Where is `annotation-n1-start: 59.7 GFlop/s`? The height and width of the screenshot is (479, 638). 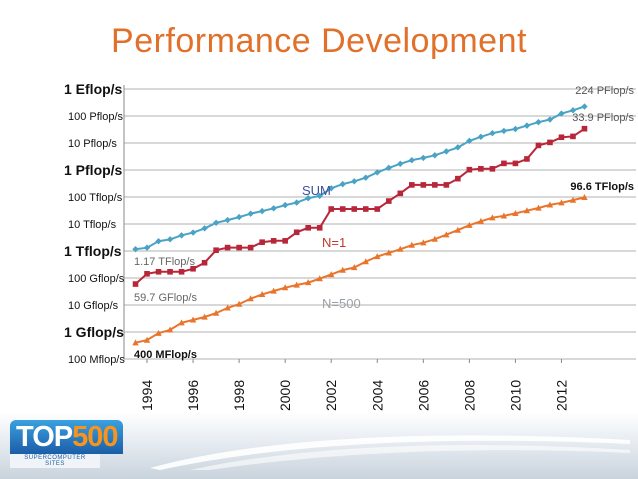 annotation-n1-start: 59.7 GFlop/s is located at coordinates (165, 298).